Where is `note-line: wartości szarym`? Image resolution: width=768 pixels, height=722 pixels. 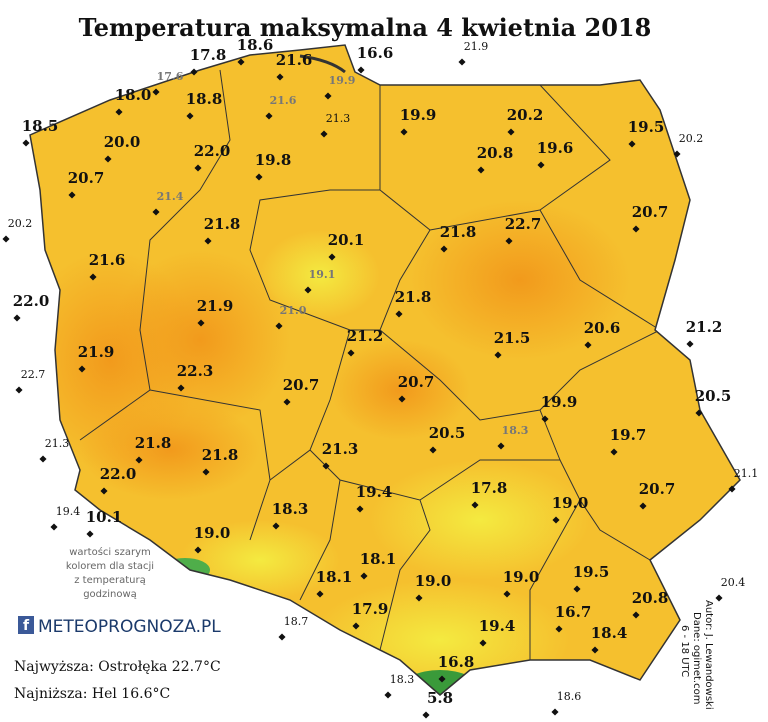
note-line: wartości szarym is located at coordinates (109, 552).